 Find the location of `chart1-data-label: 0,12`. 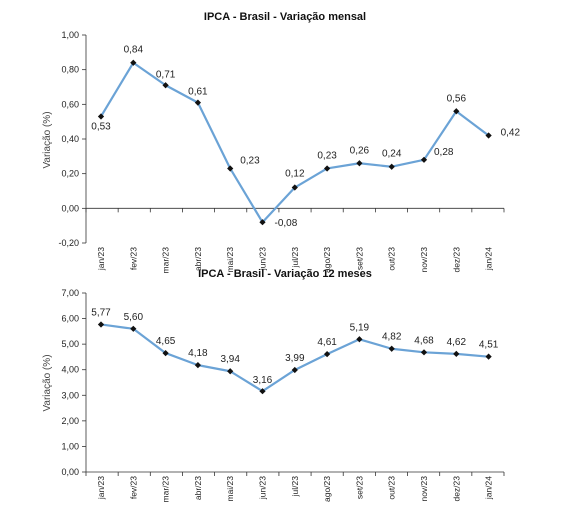

chart1-data-label: 0,12 is located at coordinates (295, 174).